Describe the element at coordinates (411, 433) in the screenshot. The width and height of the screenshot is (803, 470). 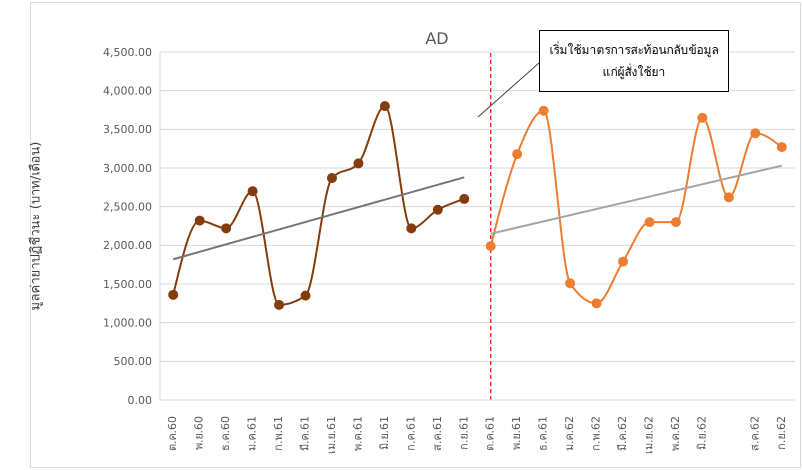
I see `x-tick-label: ก.ค.61` at that location.